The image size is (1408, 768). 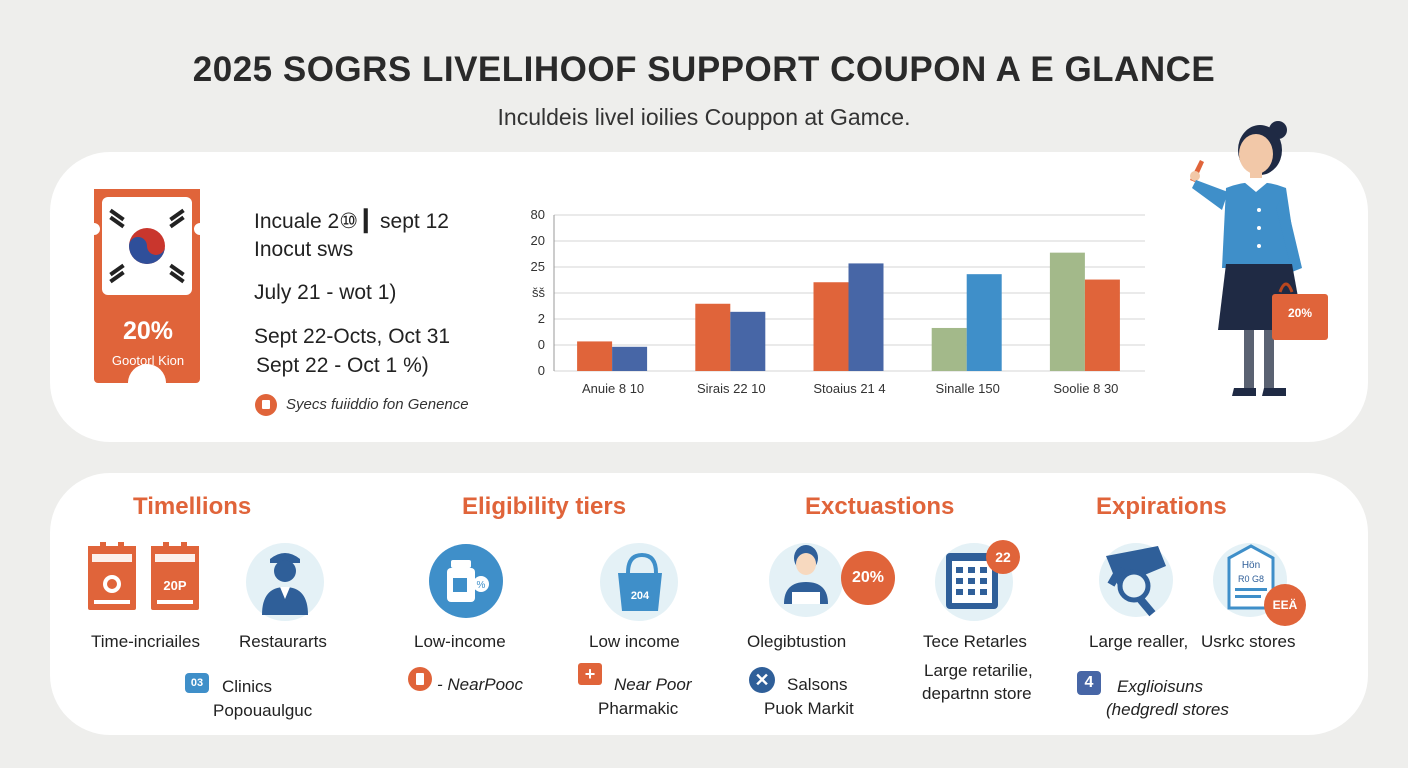 I want to click on x-tick-label: Anuie 8 10, so click(x=613, y=388).